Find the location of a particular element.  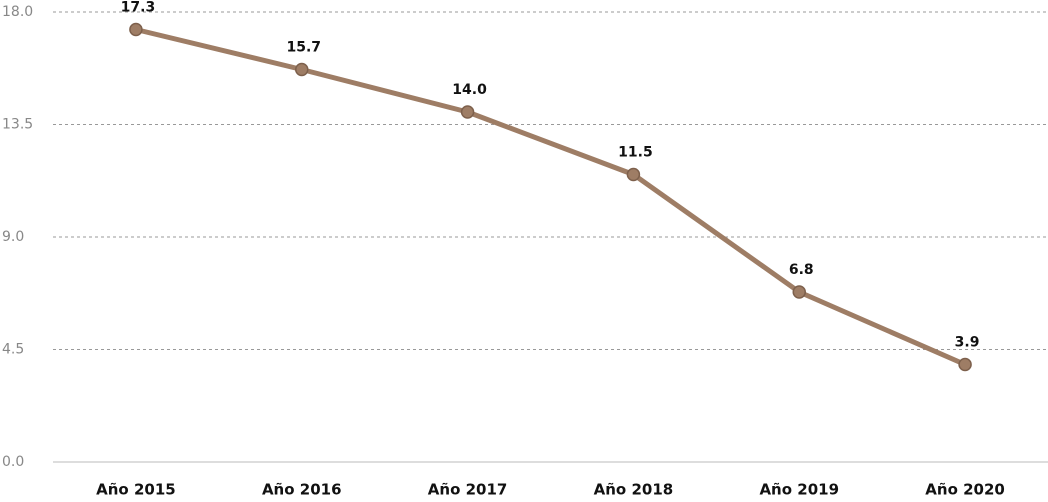

x-tick-label: Año 2016 is located at coordinates (302, 490).